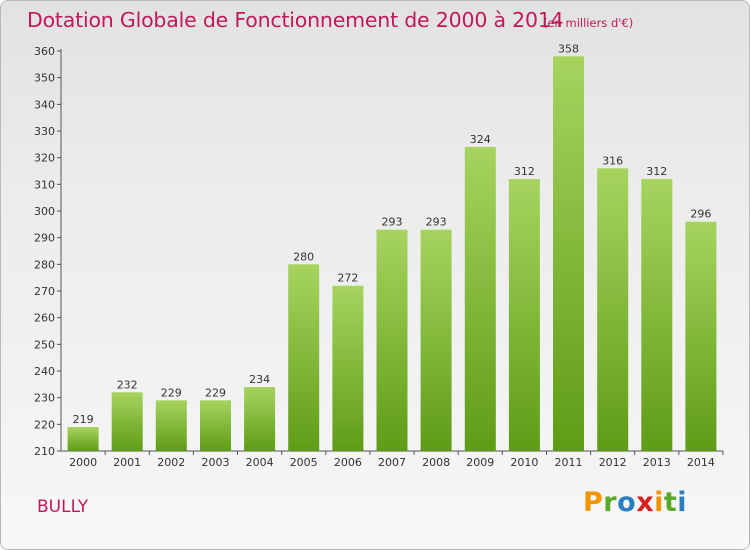 This screenshot has height=550, width=750. Describe the element at coordinates (304, 462) in the screenshot. I see `x-tick-label: 2005` at that location.